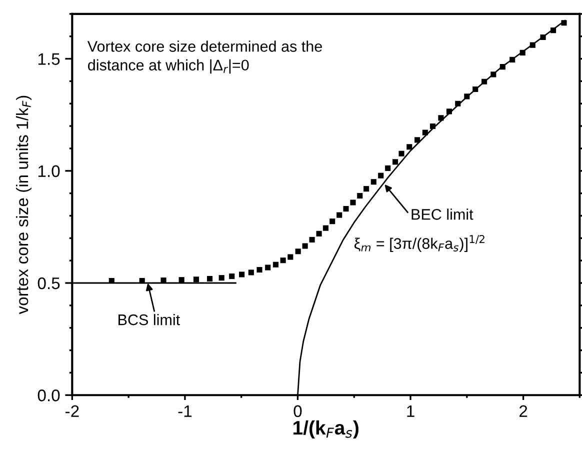 The height and width of the screenshot is (449, 582). Describe the element at coordinates (326, 429) in the screenshot. I see `x-axis-title: 1/(k$_{F}$a$_{s}$)` at that location.